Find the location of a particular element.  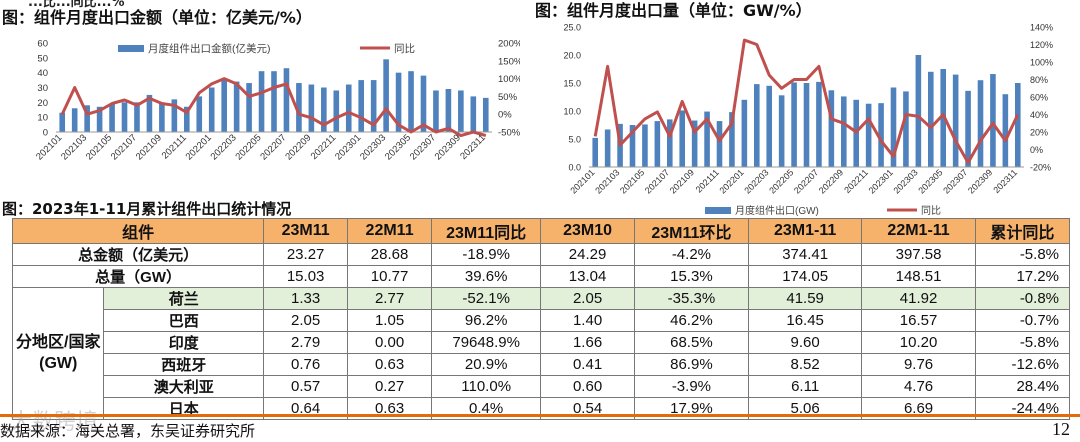

table-cell: 1.66 is located at coordinates (587, 342).